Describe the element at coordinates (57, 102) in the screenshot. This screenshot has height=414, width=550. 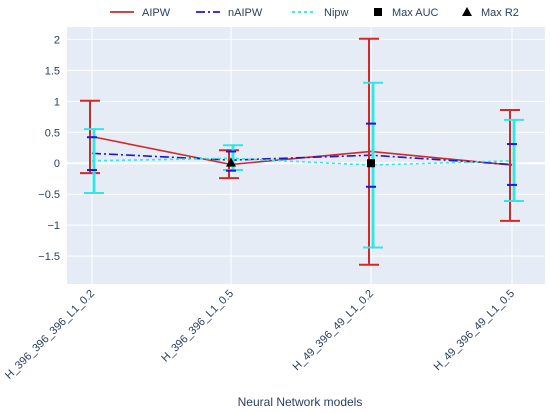
I see `y-tick-label: 1` at that location.